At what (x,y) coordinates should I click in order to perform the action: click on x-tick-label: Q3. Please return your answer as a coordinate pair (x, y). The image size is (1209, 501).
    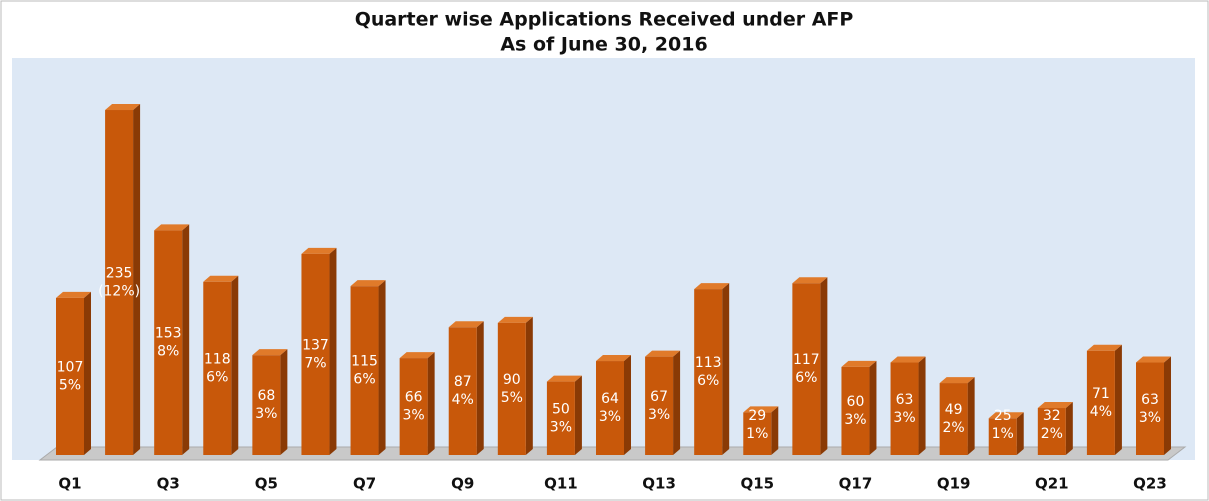
    Looking at the image, I should click on (168, 484).